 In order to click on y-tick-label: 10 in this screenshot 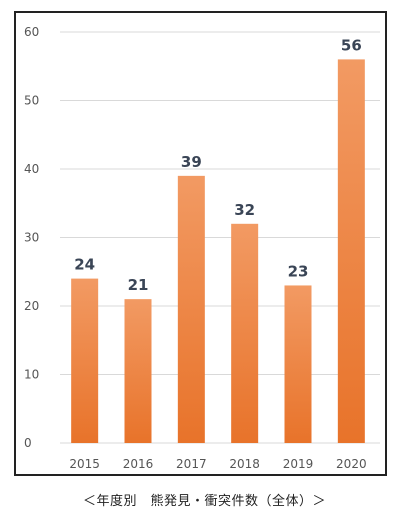, I will do `click(31, 375)`.